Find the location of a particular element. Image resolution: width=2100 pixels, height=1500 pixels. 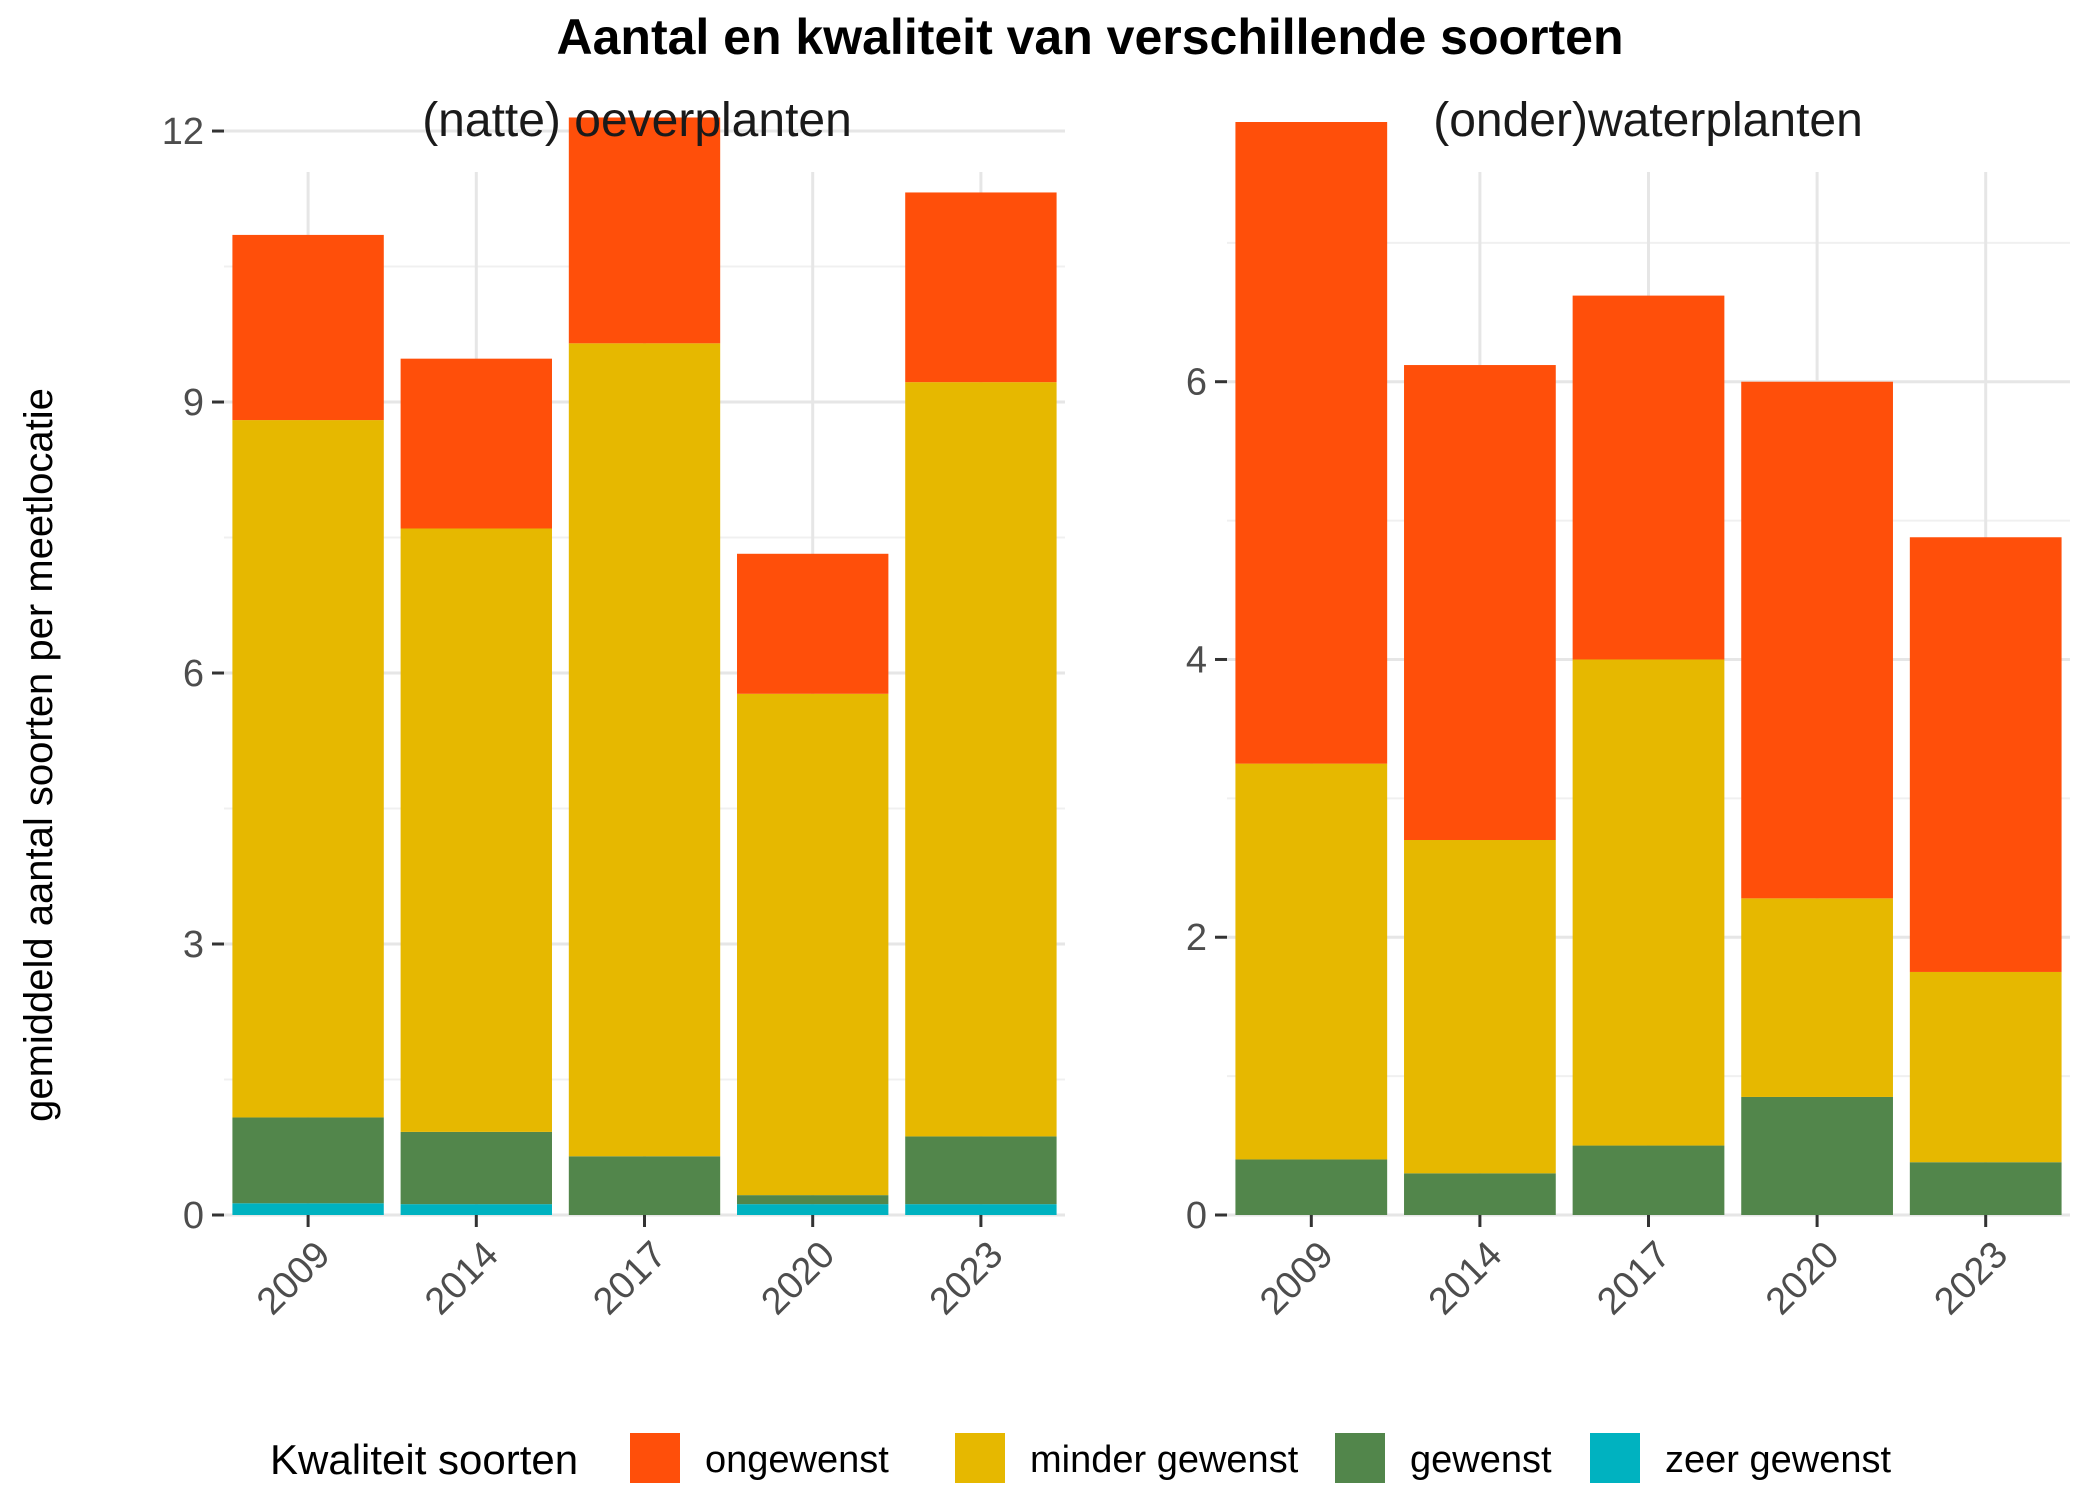

y-tick-label: 3 is located at coordinates (193, 945).